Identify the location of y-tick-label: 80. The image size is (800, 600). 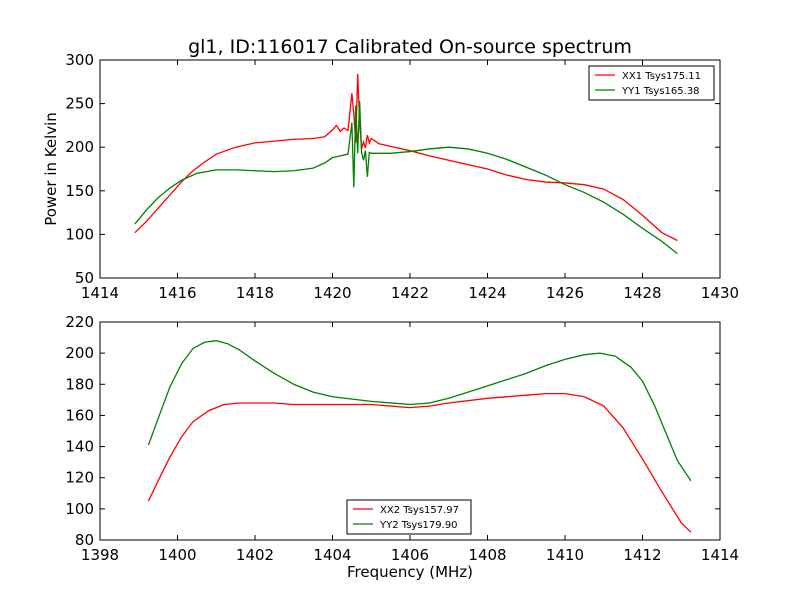
(84, 540).